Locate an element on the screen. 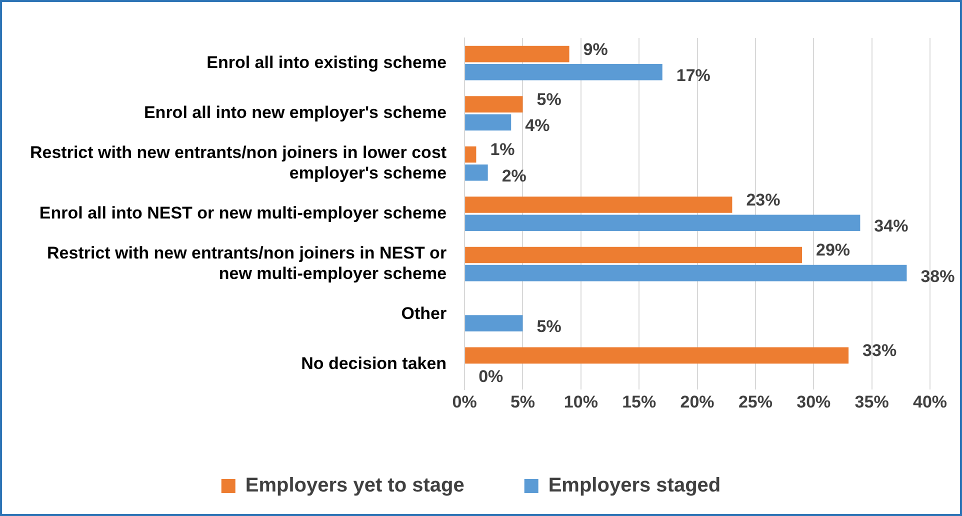 This screenshot has height=516, width=962. x-tick-label: 35% is located at coordinates (871, 402).